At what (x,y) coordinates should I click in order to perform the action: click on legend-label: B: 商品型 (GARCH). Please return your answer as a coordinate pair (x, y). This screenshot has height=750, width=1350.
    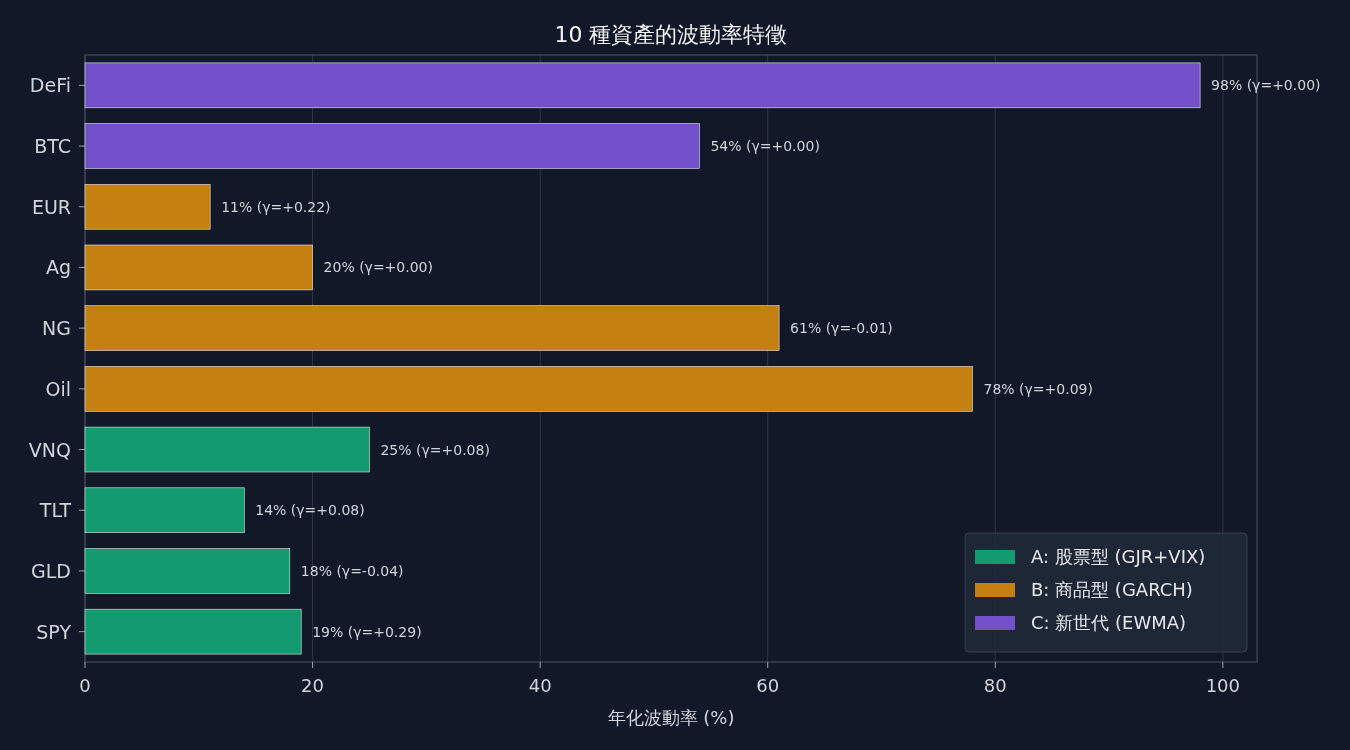
    Looking at the image, I should click on (1112, 589).